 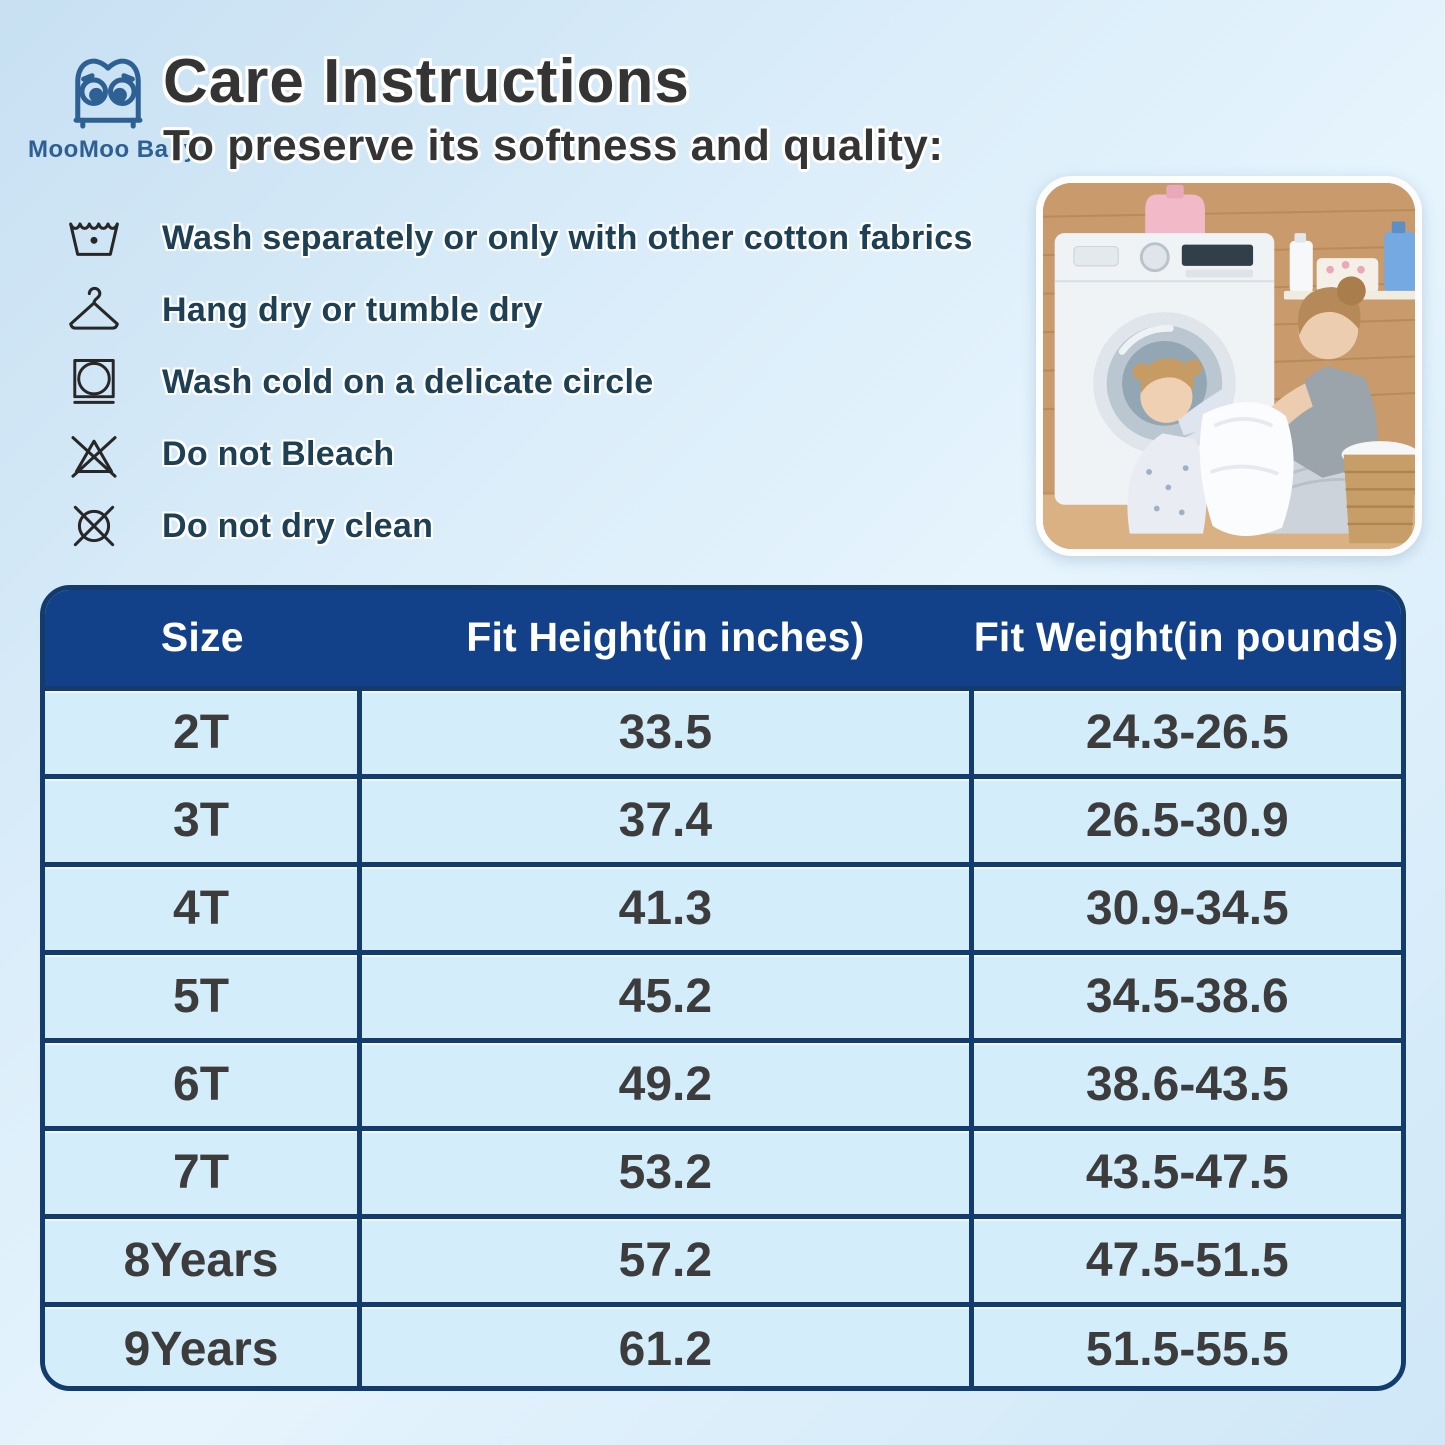 I want to click on table-cell: 34.5-38.6, so click(x=1184, y=996).